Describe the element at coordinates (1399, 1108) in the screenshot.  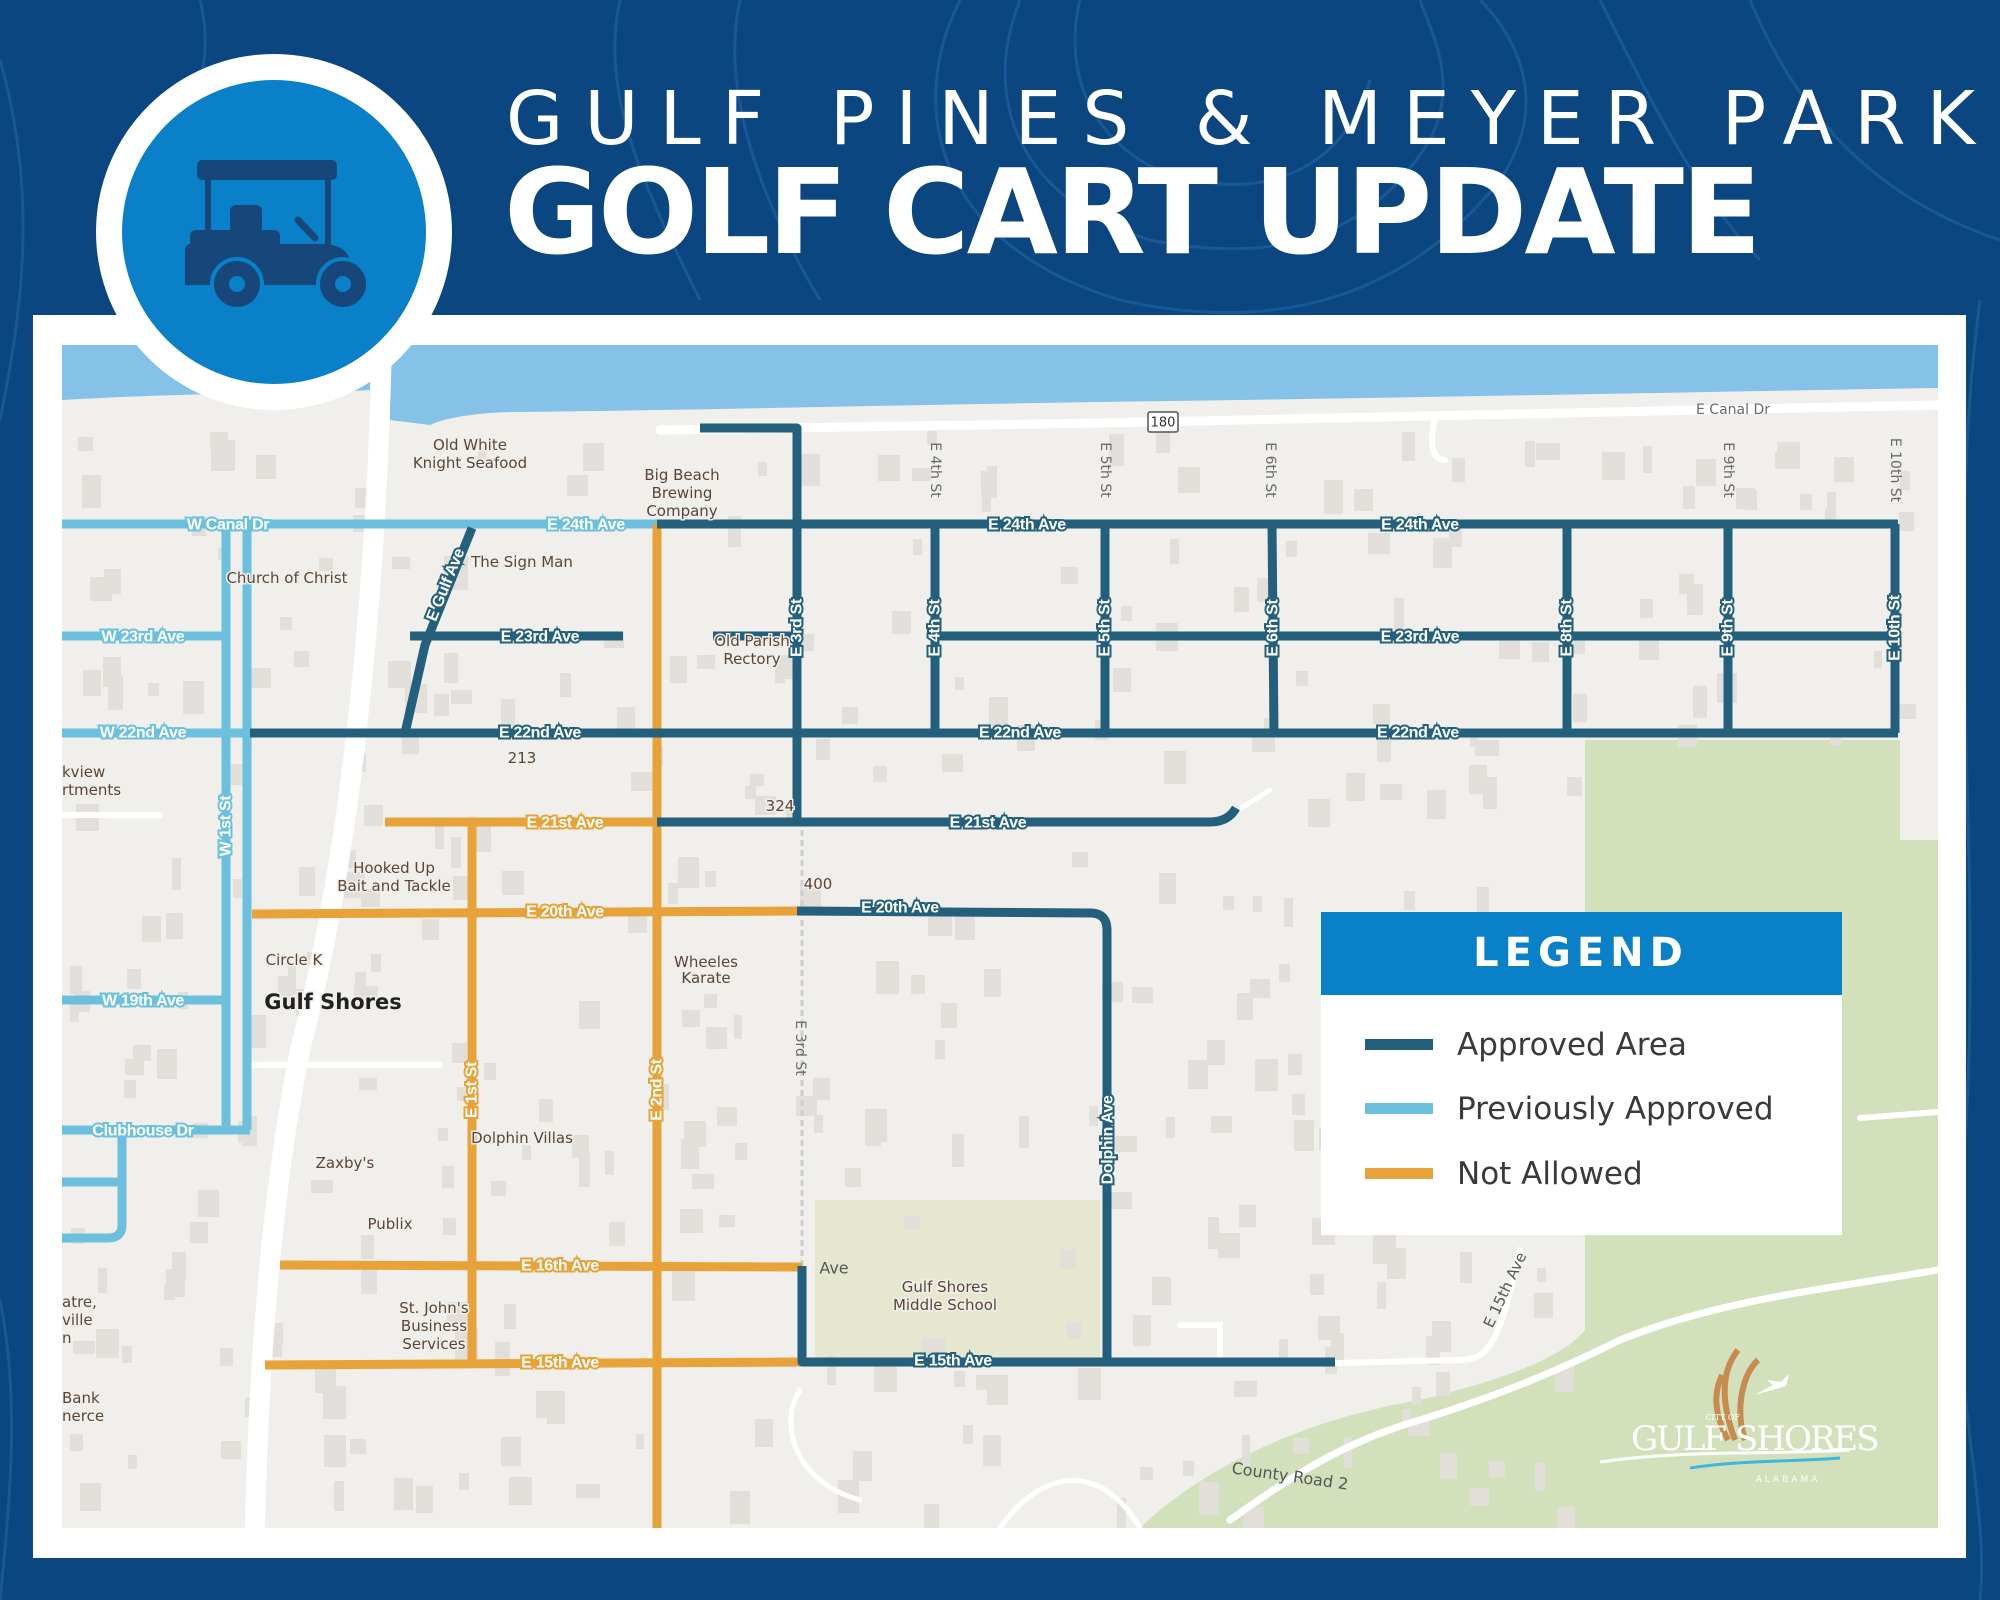
I see `legend-swatch` at that location.